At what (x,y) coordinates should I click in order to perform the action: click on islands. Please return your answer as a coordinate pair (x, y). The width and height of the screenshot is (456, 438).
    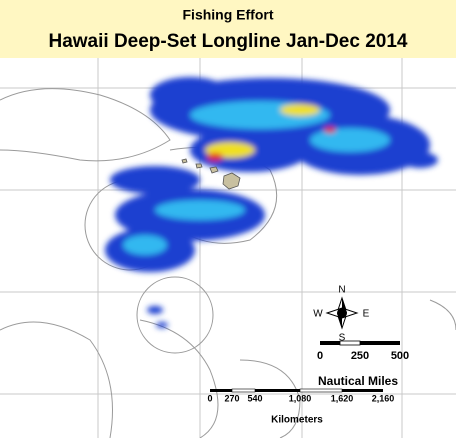
    Looking at the image, I should click on (211, 174).